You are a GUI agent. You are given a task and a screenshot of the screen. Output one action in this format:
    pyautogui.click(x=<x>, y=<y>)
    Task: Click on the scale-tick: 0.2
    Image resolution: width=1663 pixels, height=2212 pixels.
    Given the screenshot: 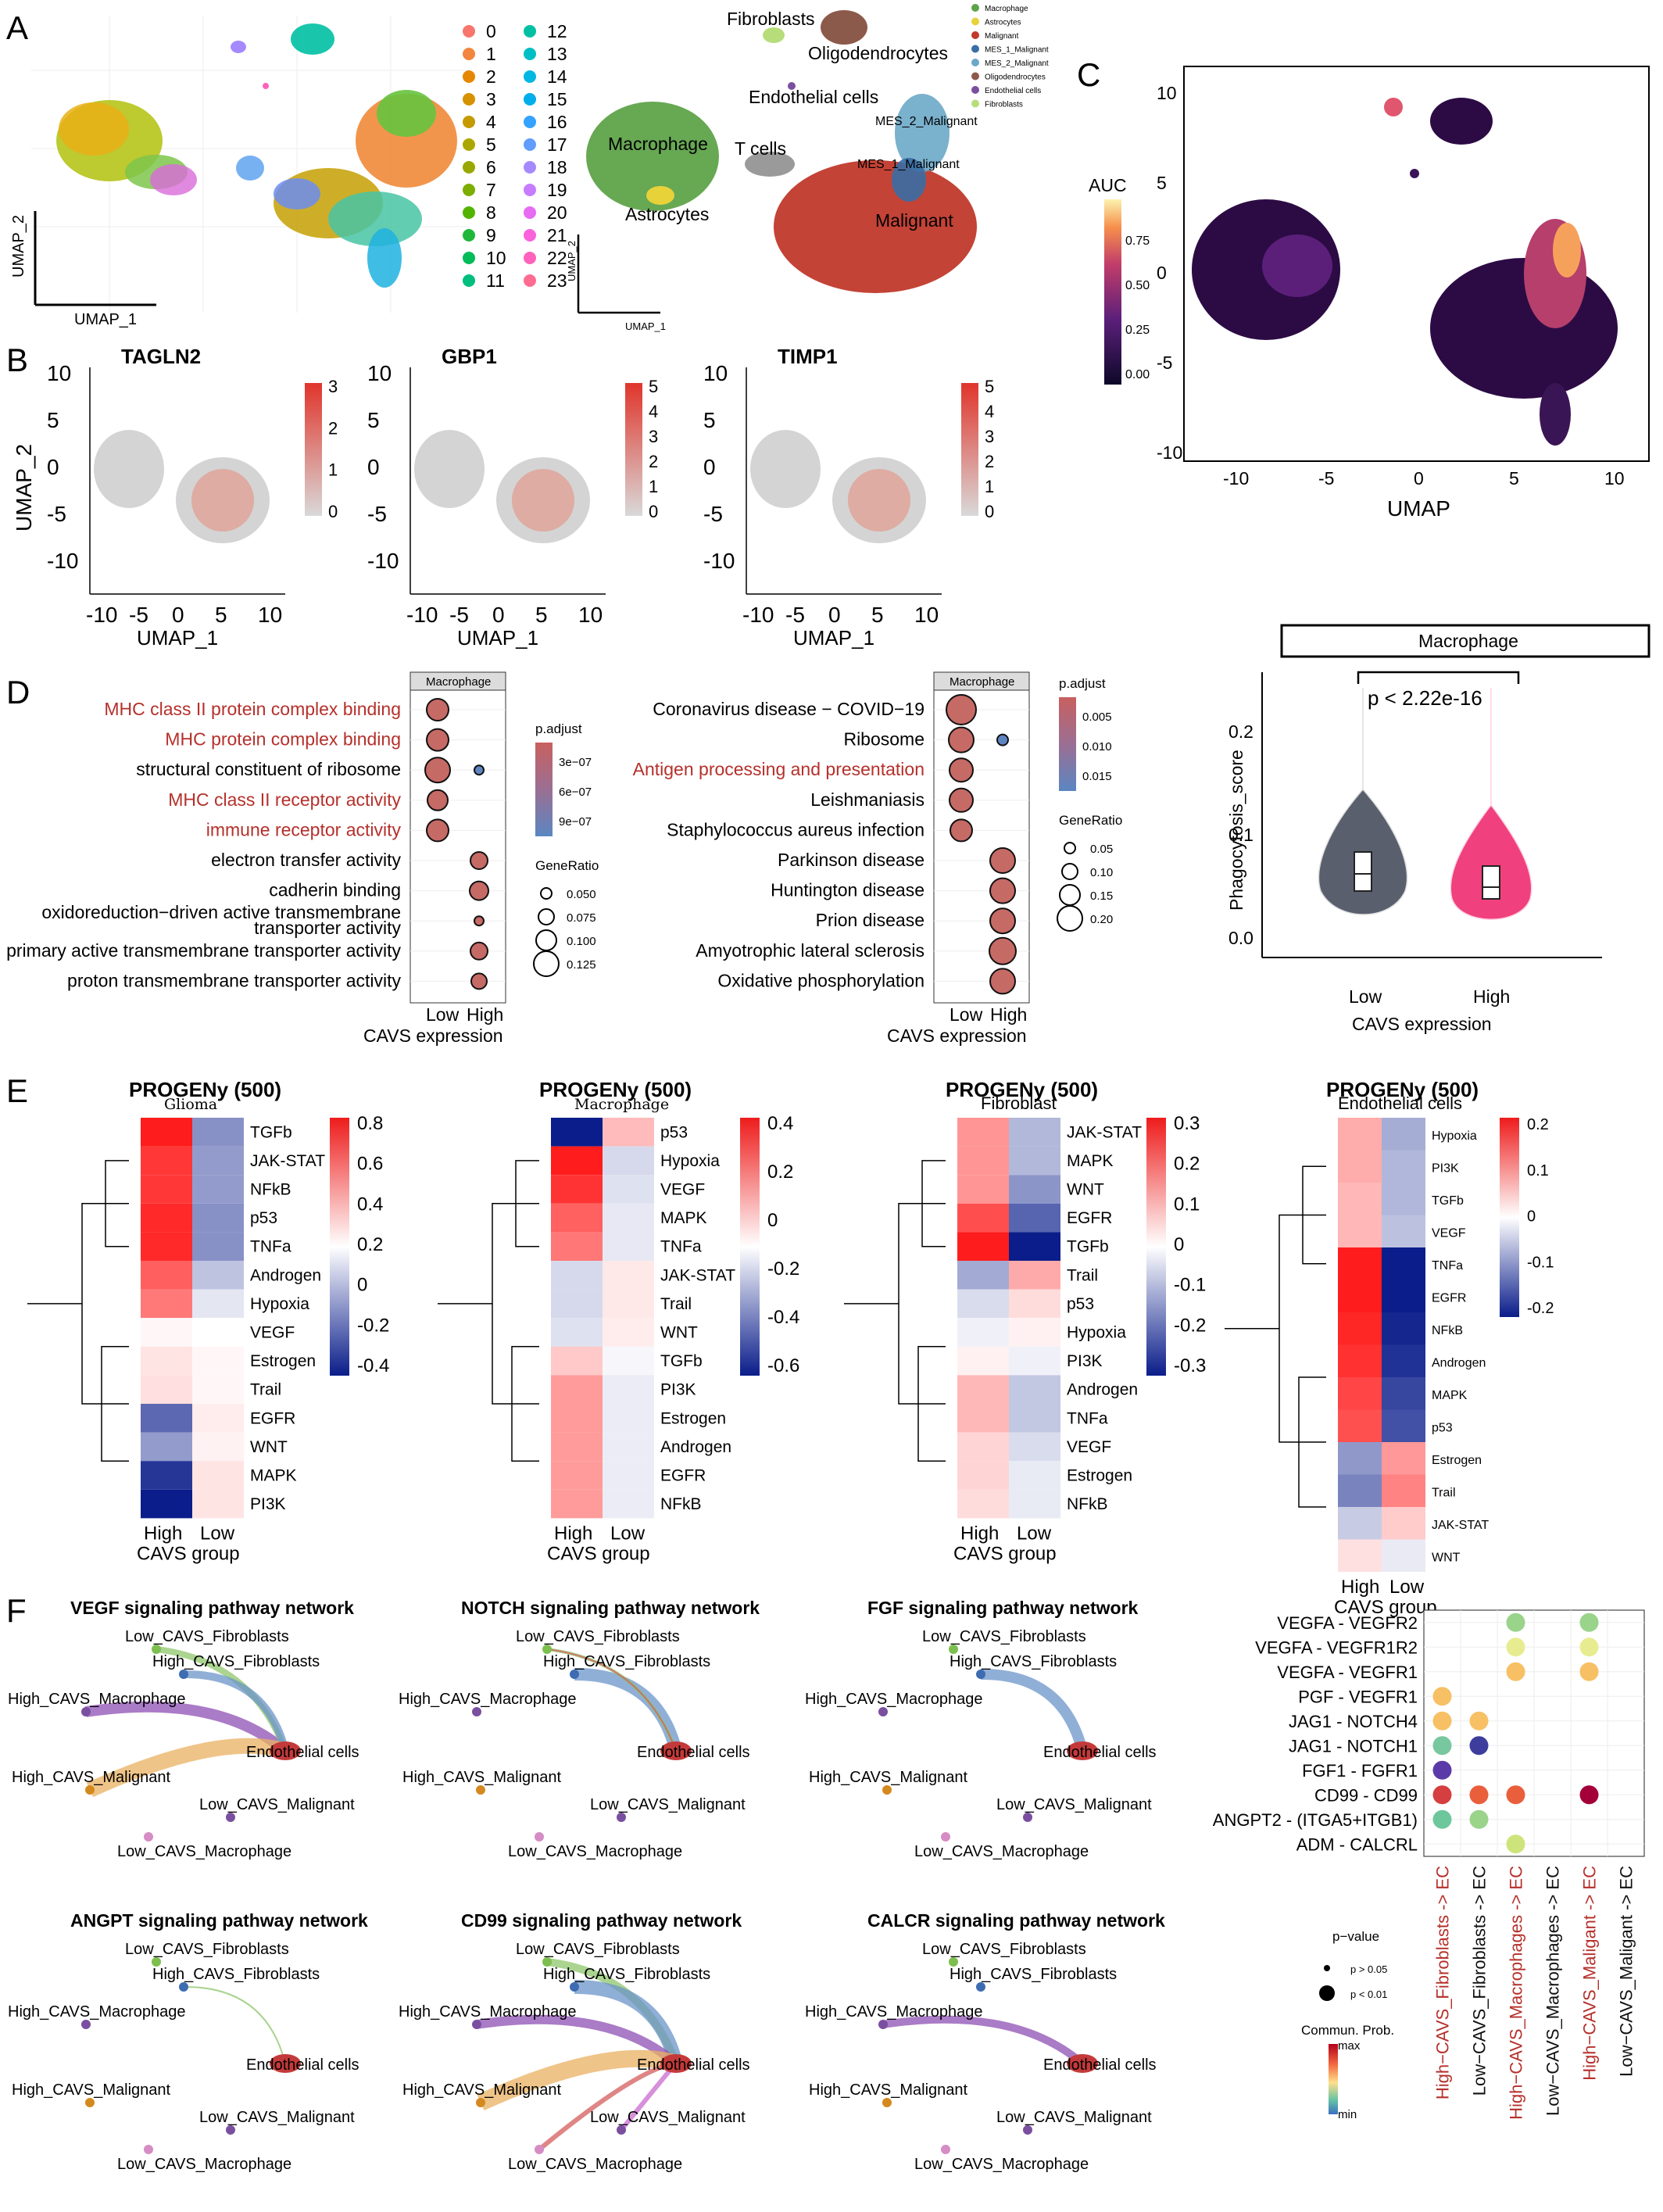 What is the action you would take?
    pyautogui.click(x=780, y=1172)
    